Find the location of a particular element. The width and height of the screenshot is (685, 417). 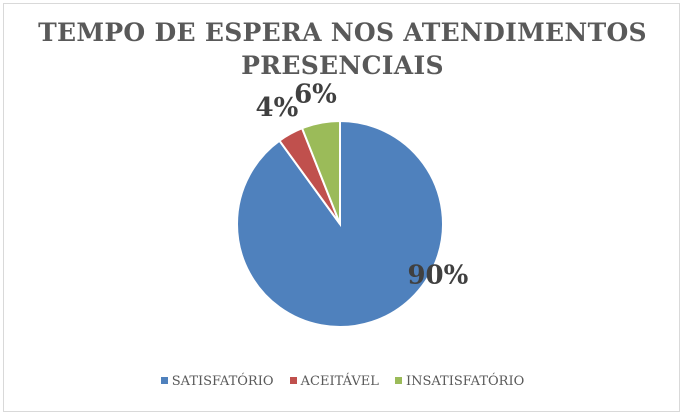

legend-swatch-insatisfatorio is located at coordinates (398, 380).